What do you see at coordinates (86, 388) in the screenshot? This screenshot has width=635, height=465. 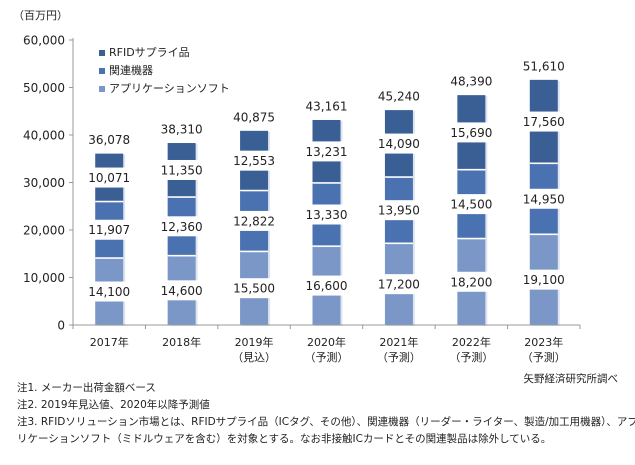 I see `footnote-1: 注1. メーカー出荷金額ベース` at bounding box center [86, 388].